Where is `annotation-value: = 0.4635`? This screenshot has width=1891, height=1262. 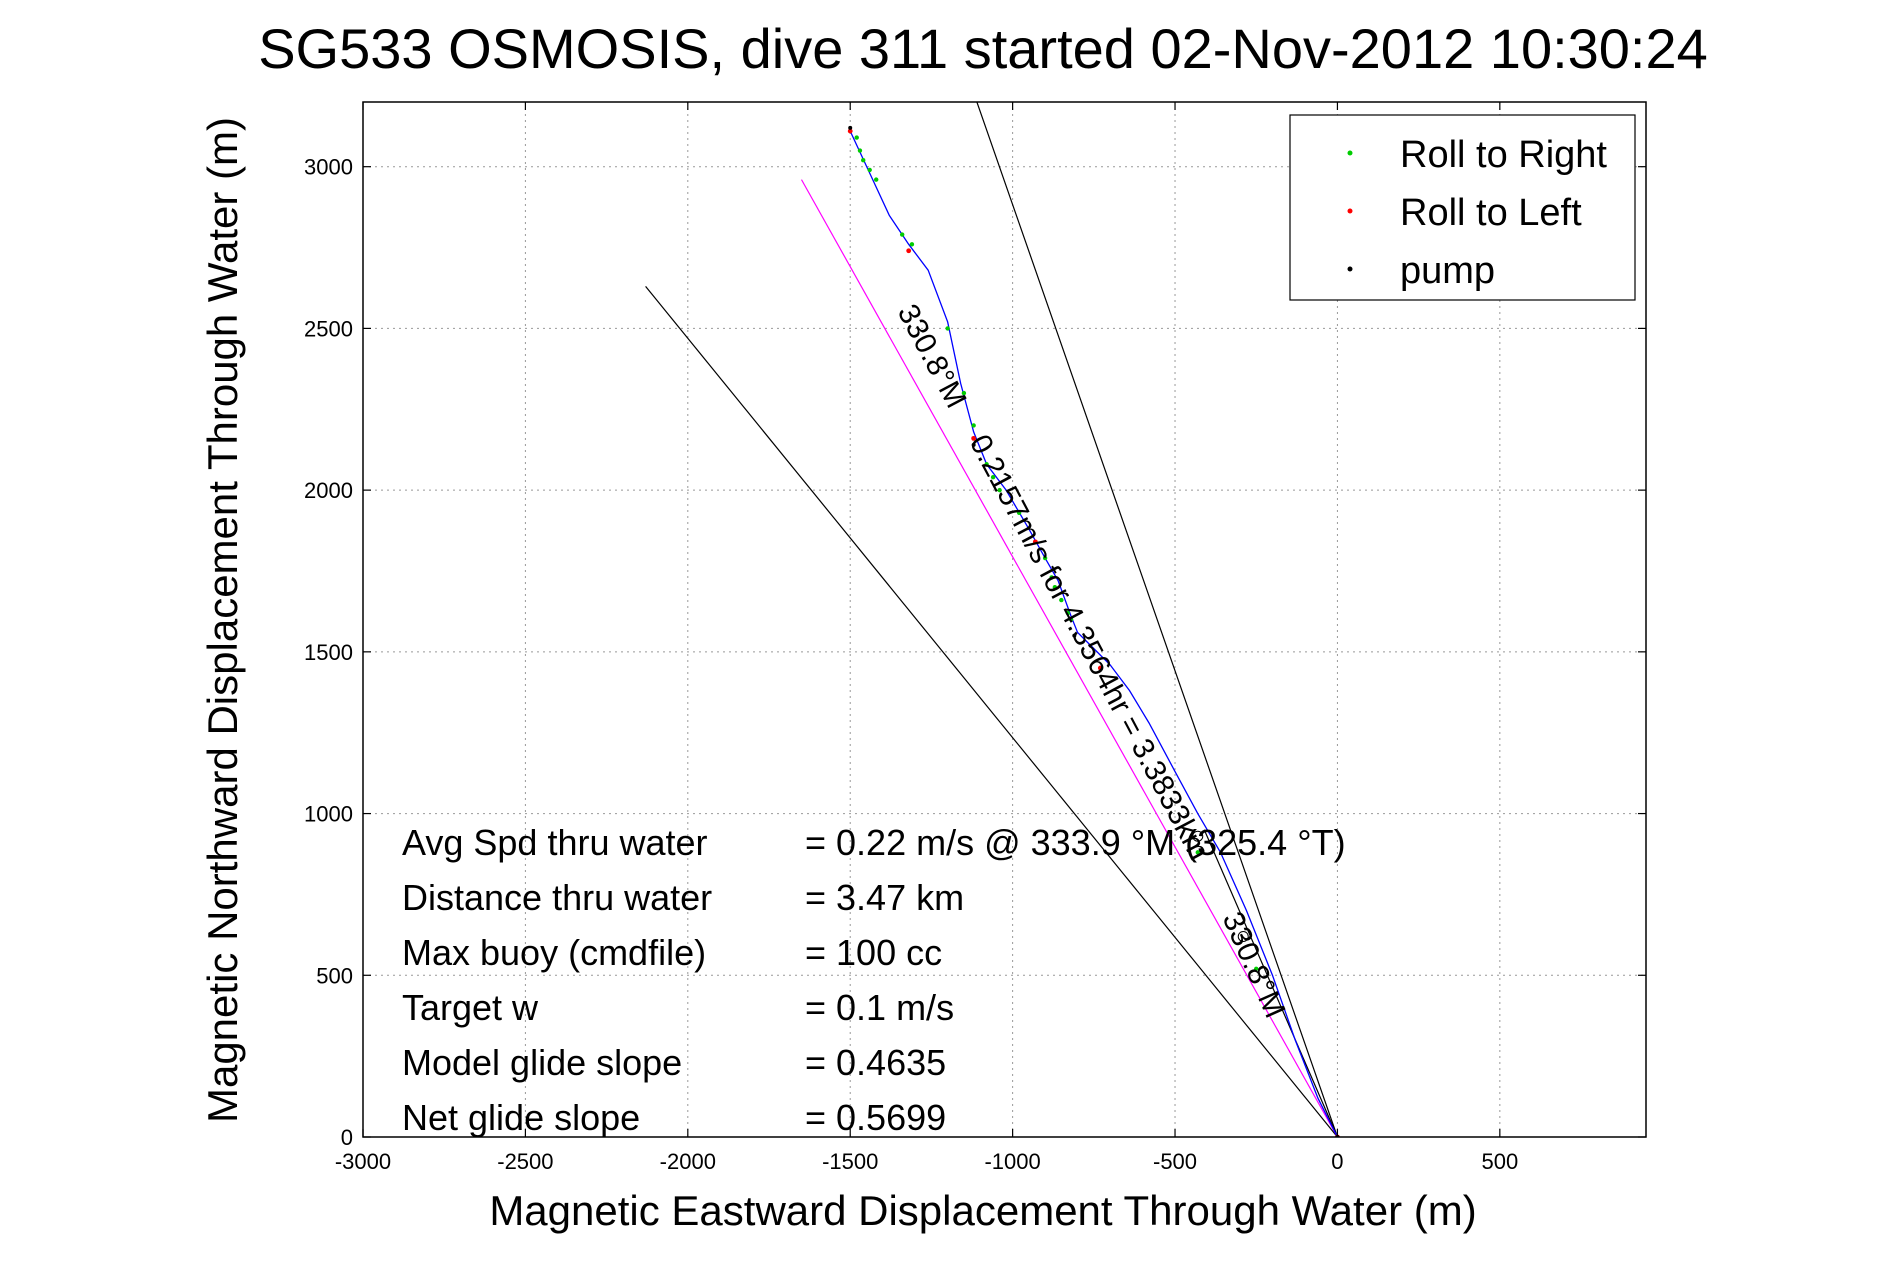 annotation-value: = 0.4635 is located at coordinates (875, 1062).